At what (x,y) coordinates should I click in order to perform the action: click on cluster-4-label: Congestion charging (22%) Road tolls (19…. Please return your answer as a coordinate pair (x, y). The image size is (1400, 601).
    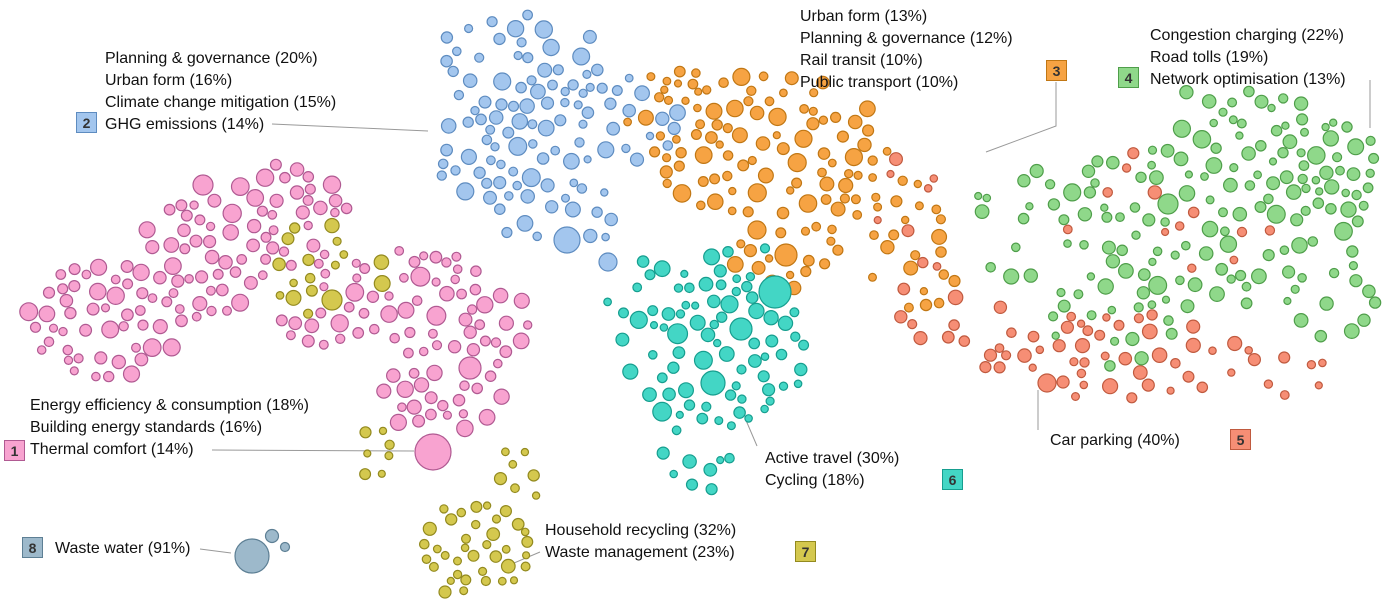
    Looking at the image, I should click on (1248, 58).